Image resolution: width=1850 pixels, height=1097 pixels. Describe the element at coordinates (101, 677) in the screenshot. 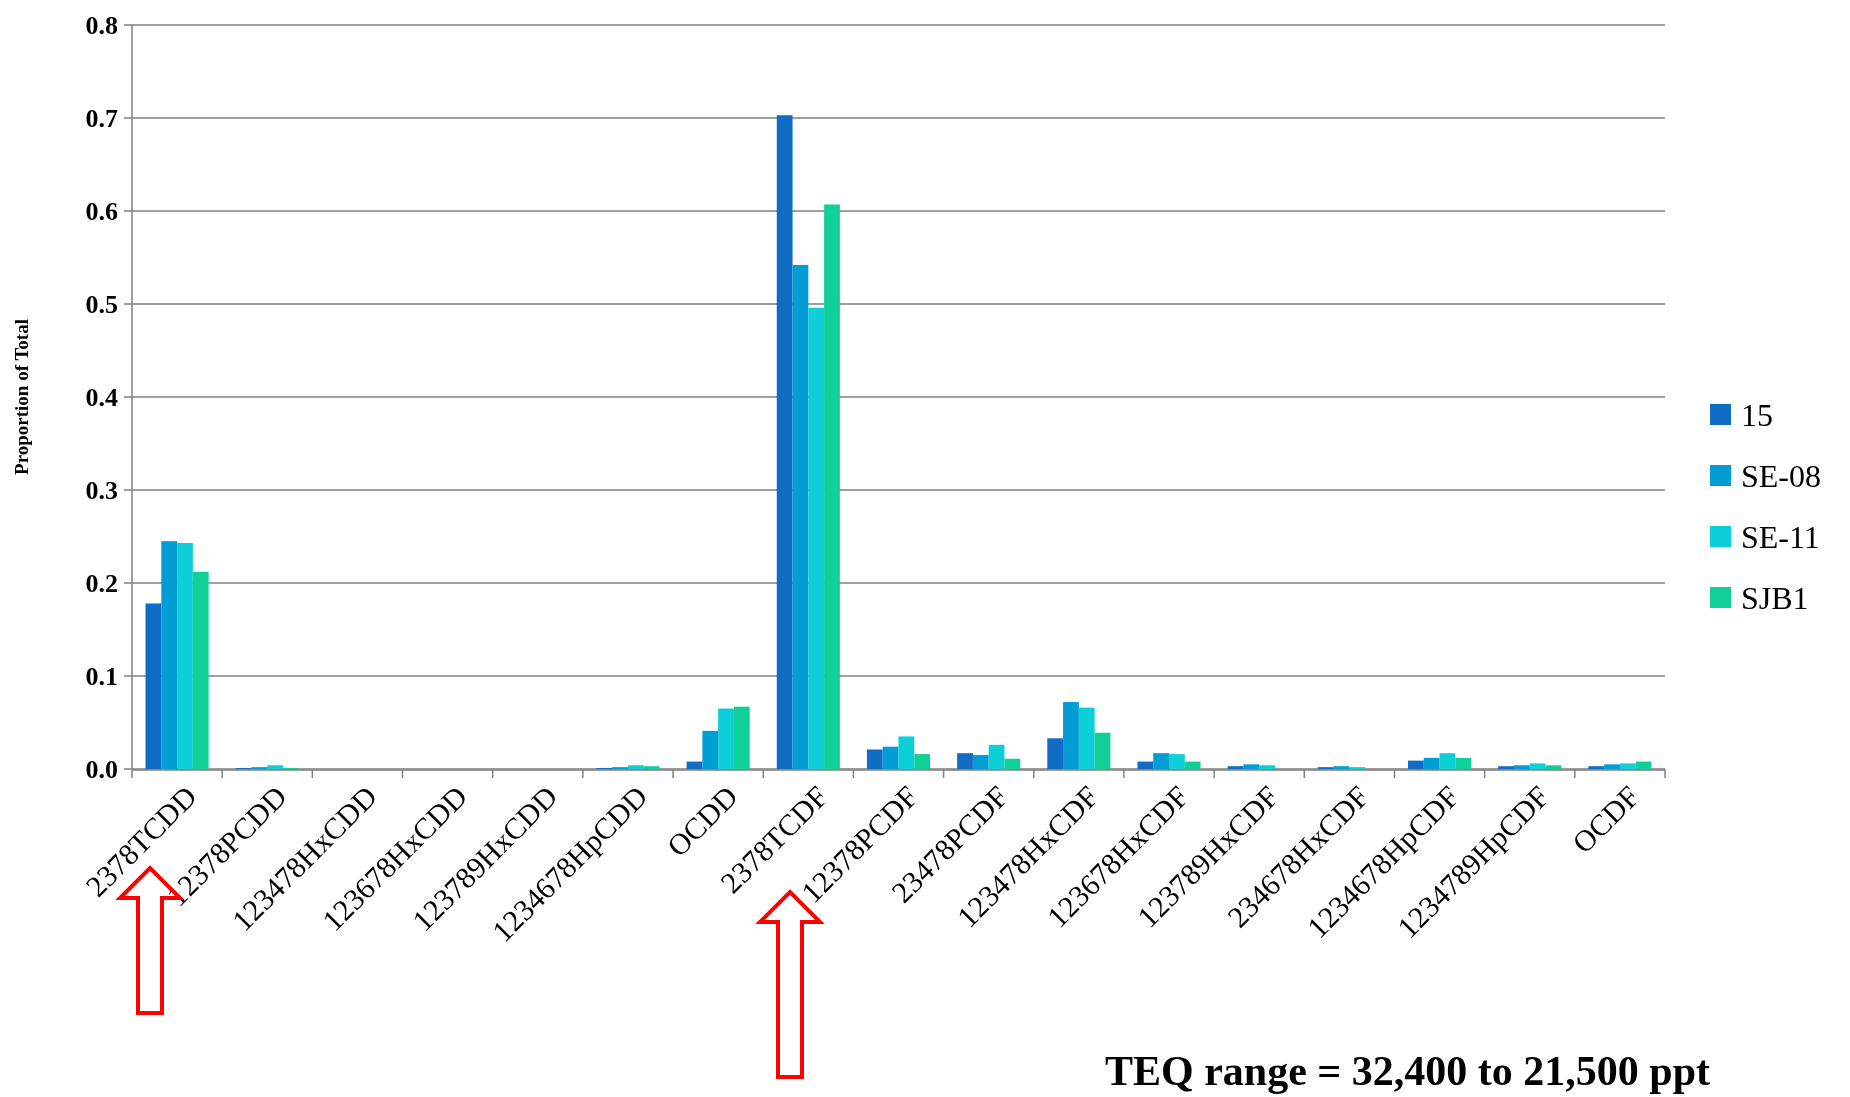

I see `y-tick-label: 0.1` at that location.